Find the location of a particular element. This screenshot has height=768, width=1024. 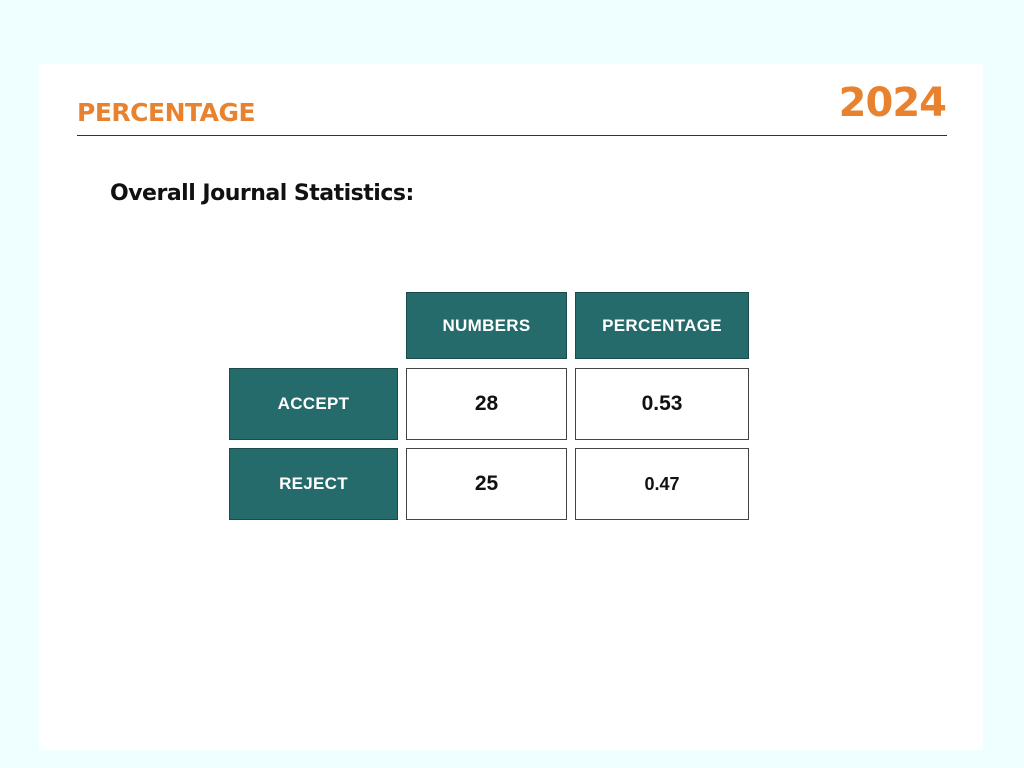

cell-accept-number: 28 is located at coordinates (486, 404).